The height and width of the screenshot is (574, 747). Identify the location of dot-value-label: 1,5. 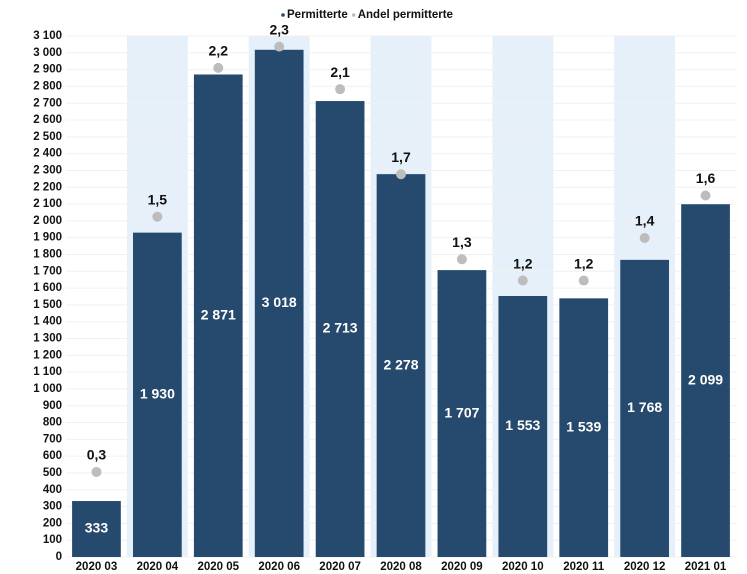
(158, 199).